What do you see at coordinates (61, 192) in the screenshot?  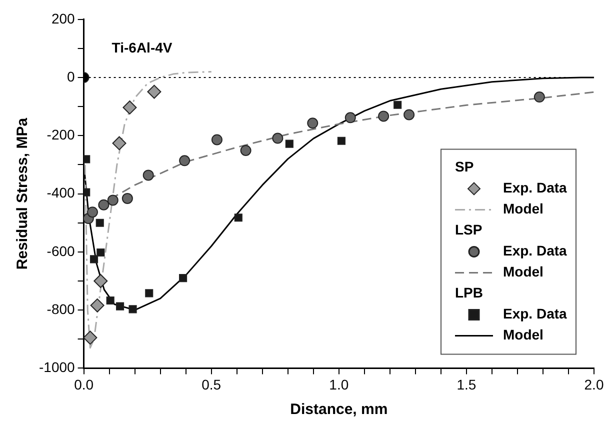 I see `y-tick-label: -400` at bounding box center [61, 192].